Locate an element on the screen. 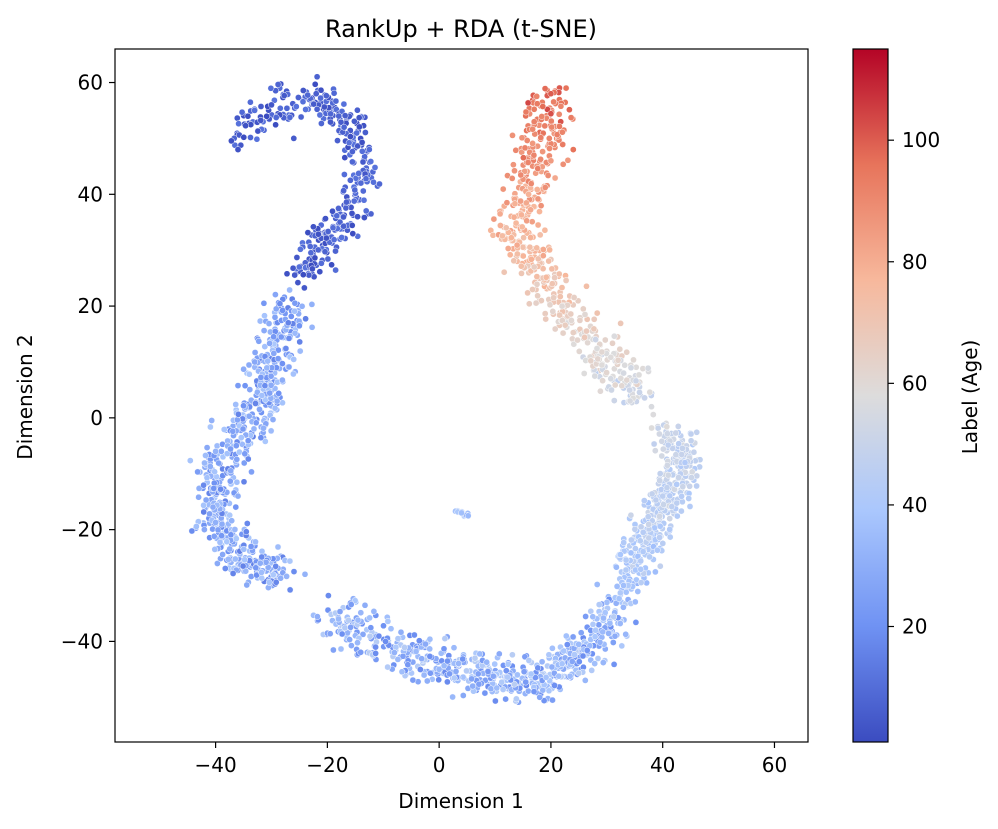 This screenshot has height=829, width=998. y-tick-label: 0 is located at coordinates (96, 418).